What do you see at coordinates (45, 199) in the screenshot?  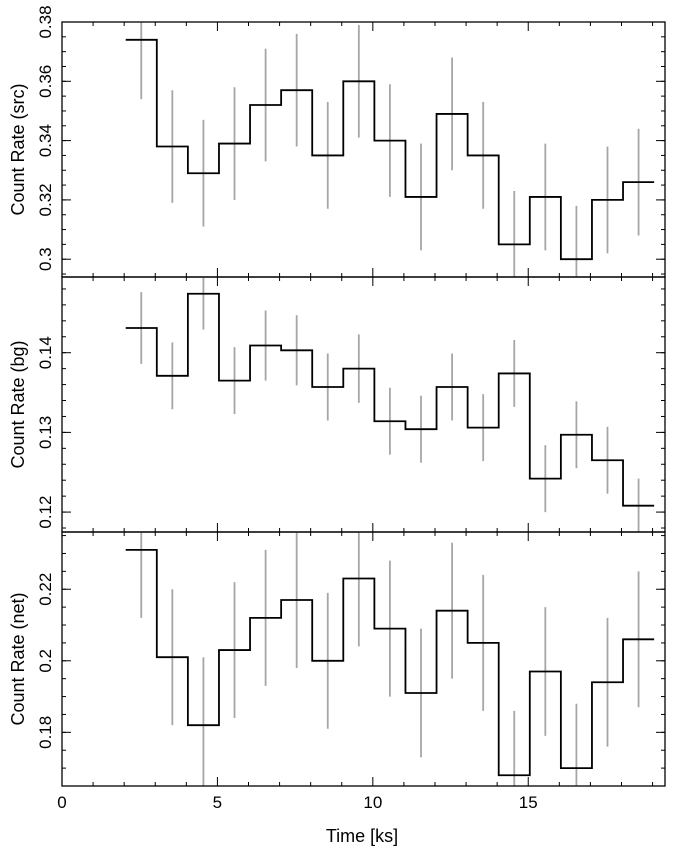 I see `y-tick-label: 0.32` at bounding box center [45, 199].